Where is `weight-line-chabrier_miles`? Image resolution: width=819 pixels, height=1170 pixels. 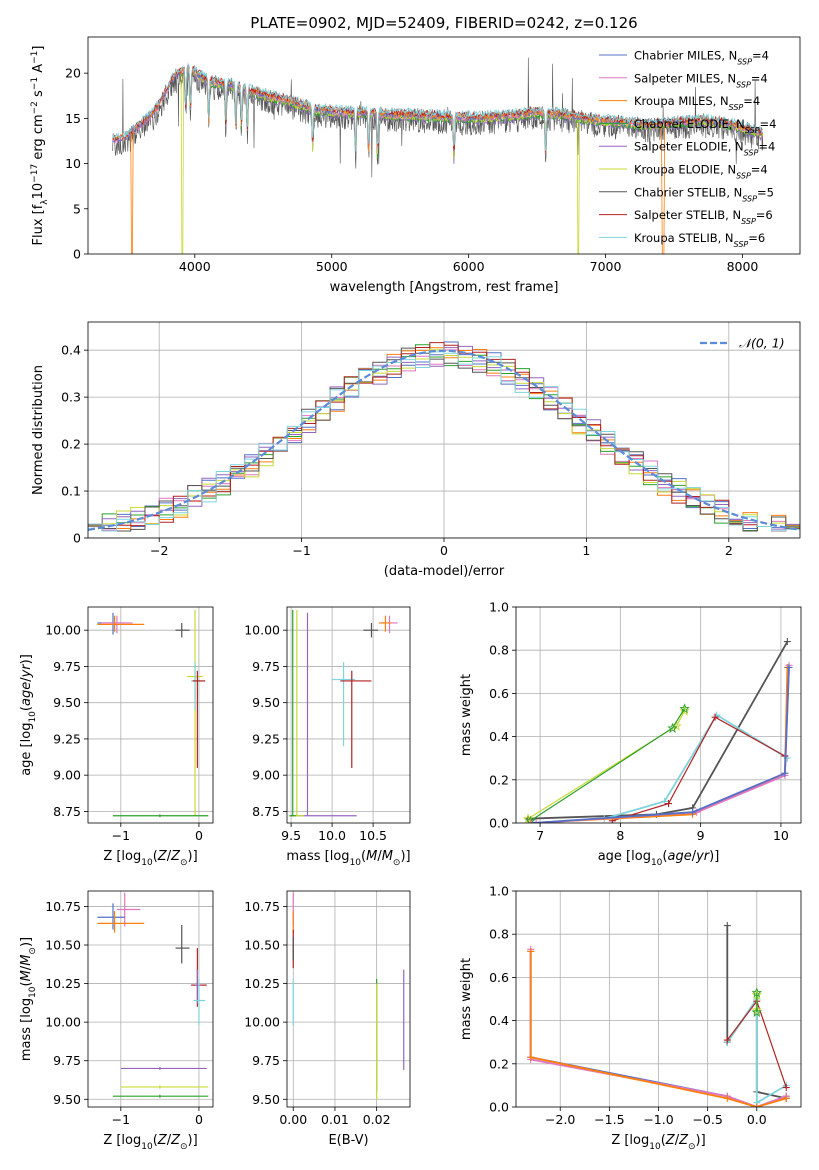 weight-line-chabrier_miles is located at coordinates (661, 745).